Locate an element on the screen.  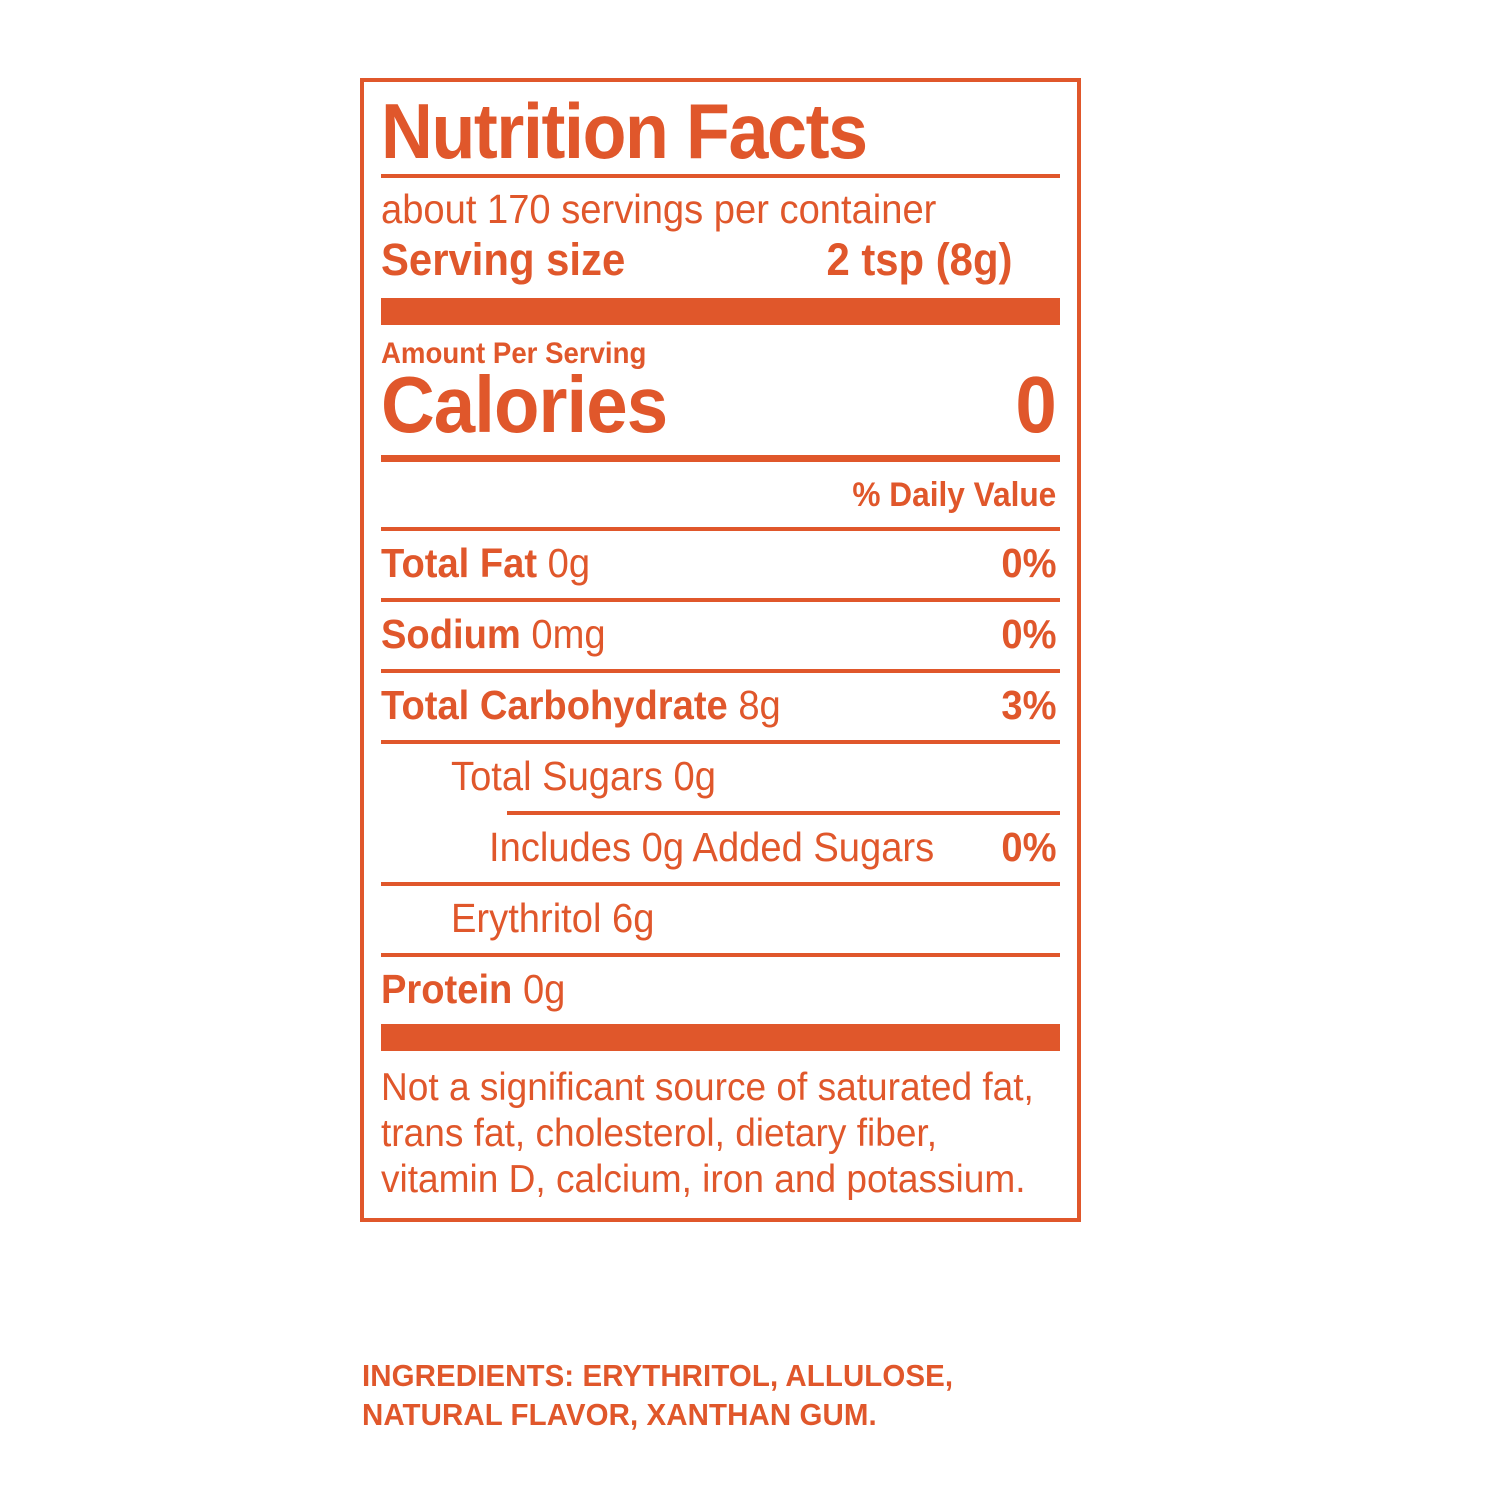
nutrient-name: Total Sugars is located at coordinates (557, 776).